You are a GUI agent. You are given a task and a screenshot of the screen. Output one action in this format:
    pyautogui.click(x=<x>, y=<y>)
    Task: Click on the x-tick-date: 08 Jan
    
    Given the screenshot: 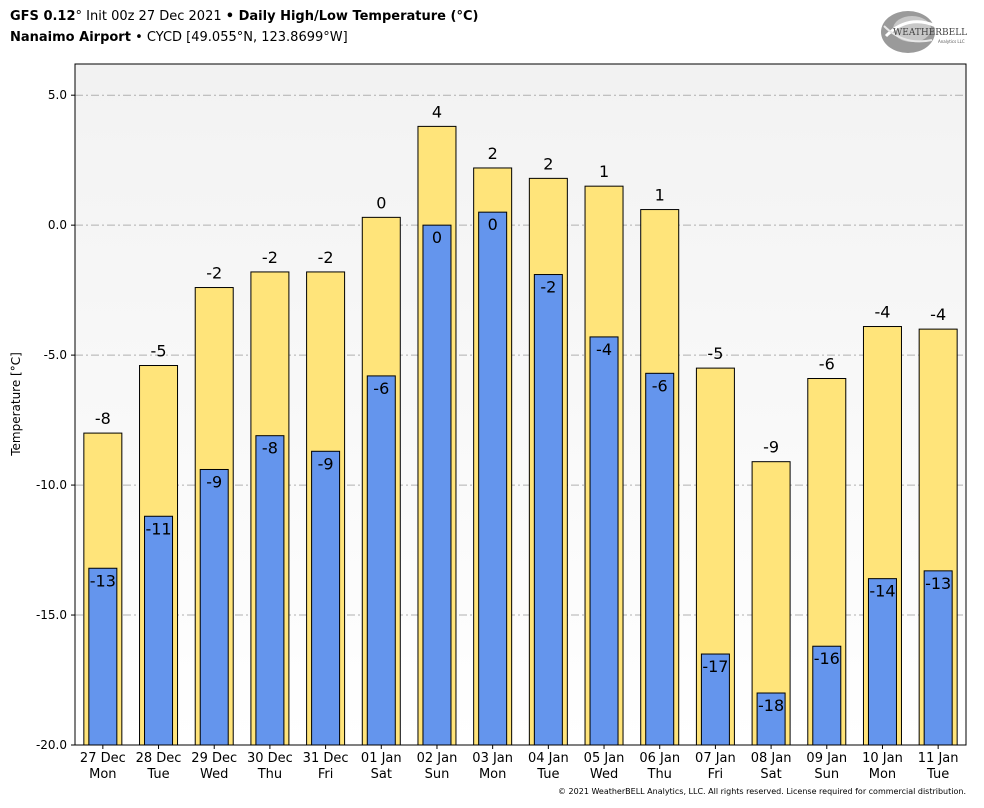 What is the action you would take?
    pyautogui.click(x=771, y=758)
    